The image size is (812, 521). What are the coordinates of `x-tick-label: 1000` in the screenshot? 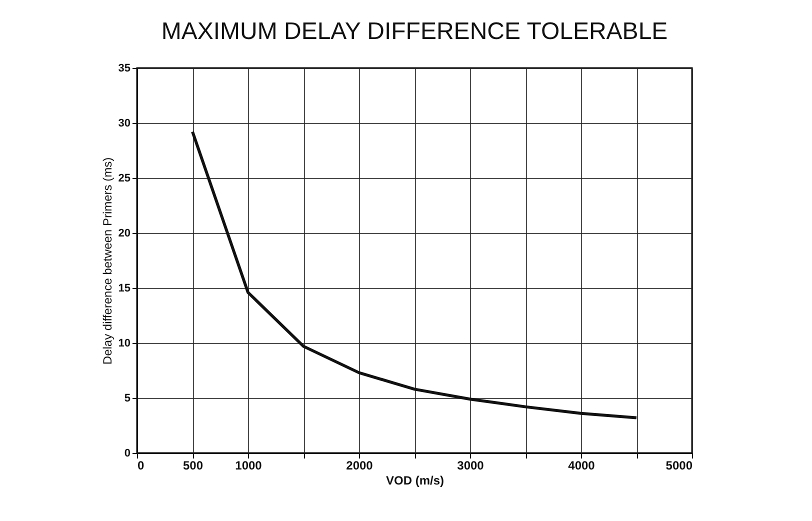 It's located at (248, 465).